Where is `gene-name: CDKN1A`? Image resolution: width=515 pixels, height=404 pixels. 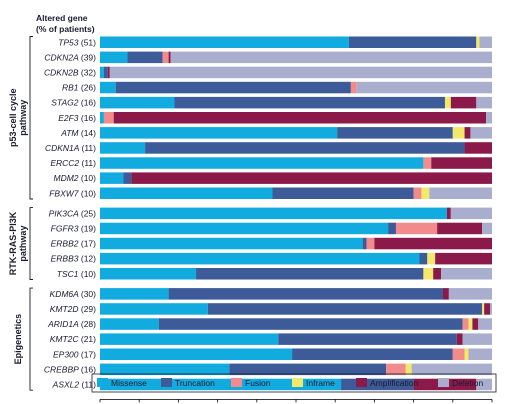
gene-name: CDKN1A is located at coordinates (63, 148).